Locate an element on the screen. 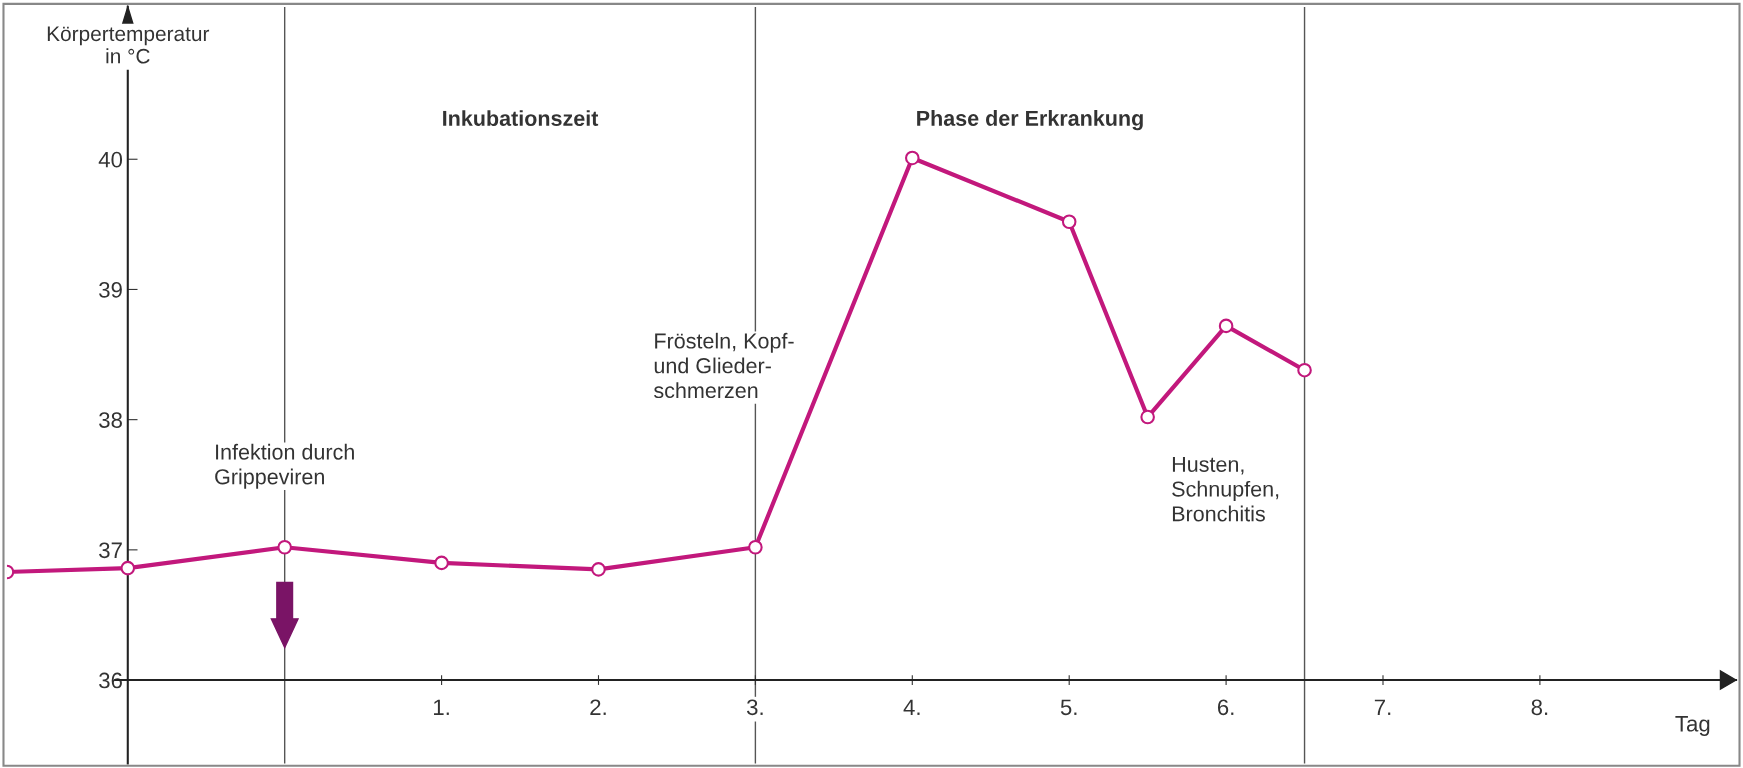  y-tick-label: 39 is located at coordinates (110, 289).